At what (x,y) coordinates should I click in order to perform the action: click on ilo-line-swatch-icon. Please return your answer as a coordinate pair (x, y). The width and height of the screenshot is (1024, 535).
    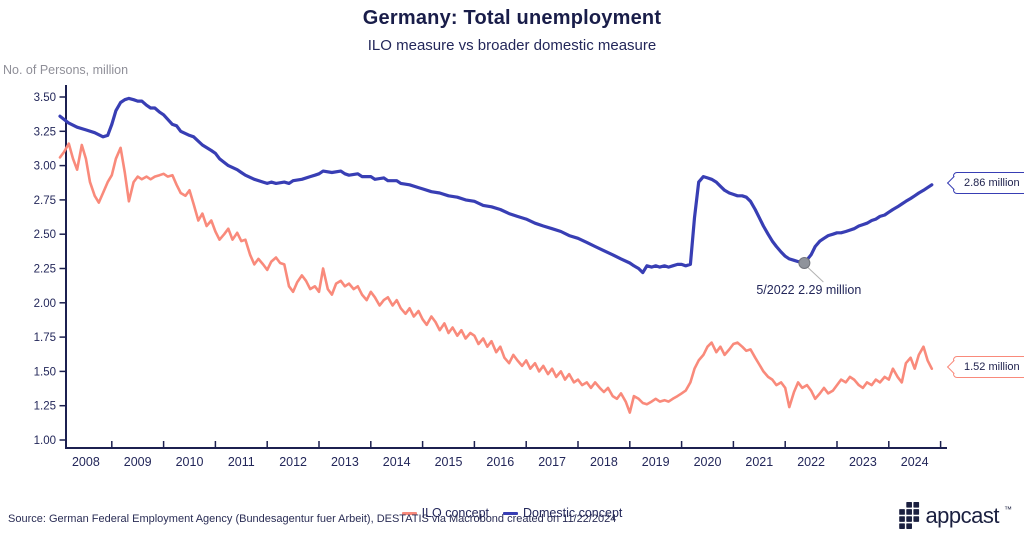
    Looking at the image, I should click on (409, 513).